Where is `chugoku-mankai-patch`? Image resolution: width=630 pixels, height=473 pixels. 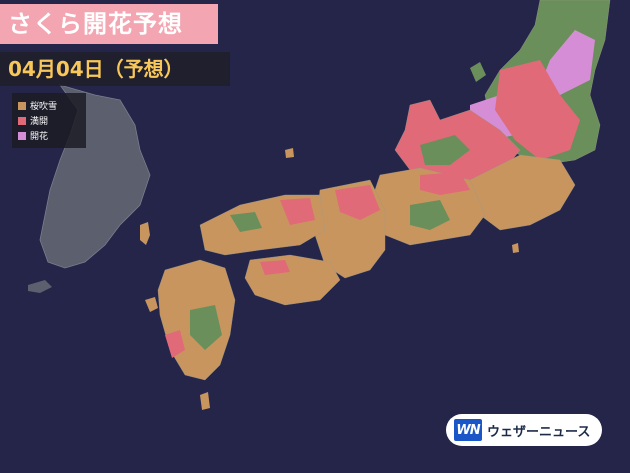 chugoku-mankai-patch is located at coordinates (297, 211).